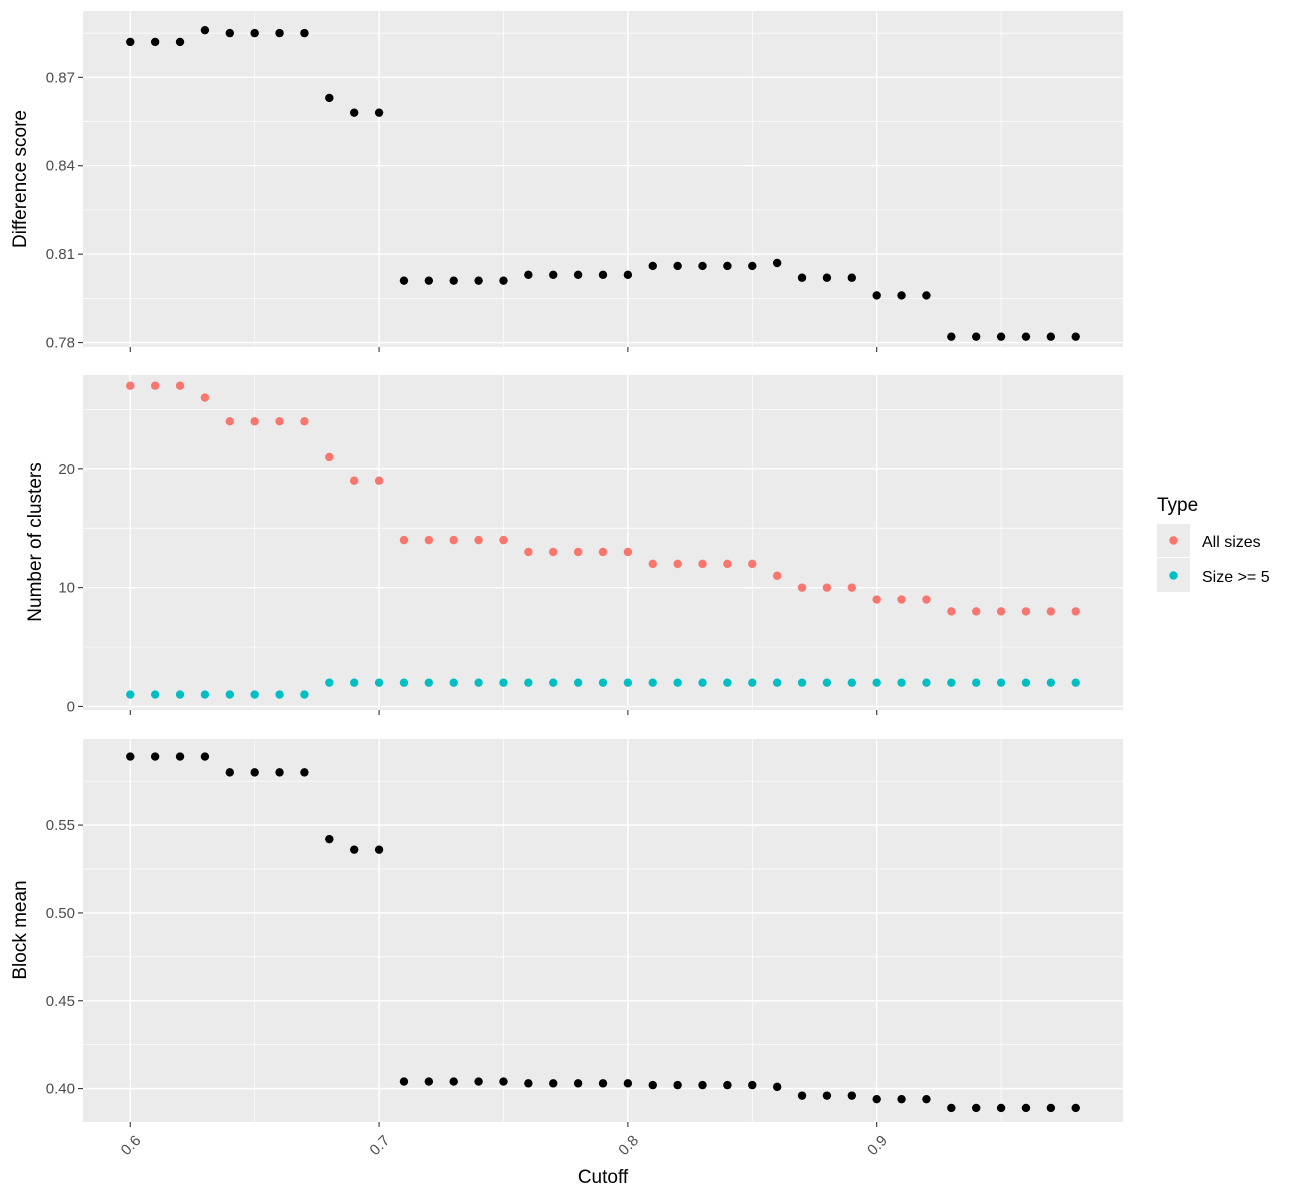 This screenshot has height=1200, width=1300. What do you see at coordinates (66, 469) in the screenshot?
I see `y-tick-label: 20` at bounding box center [66, 469].